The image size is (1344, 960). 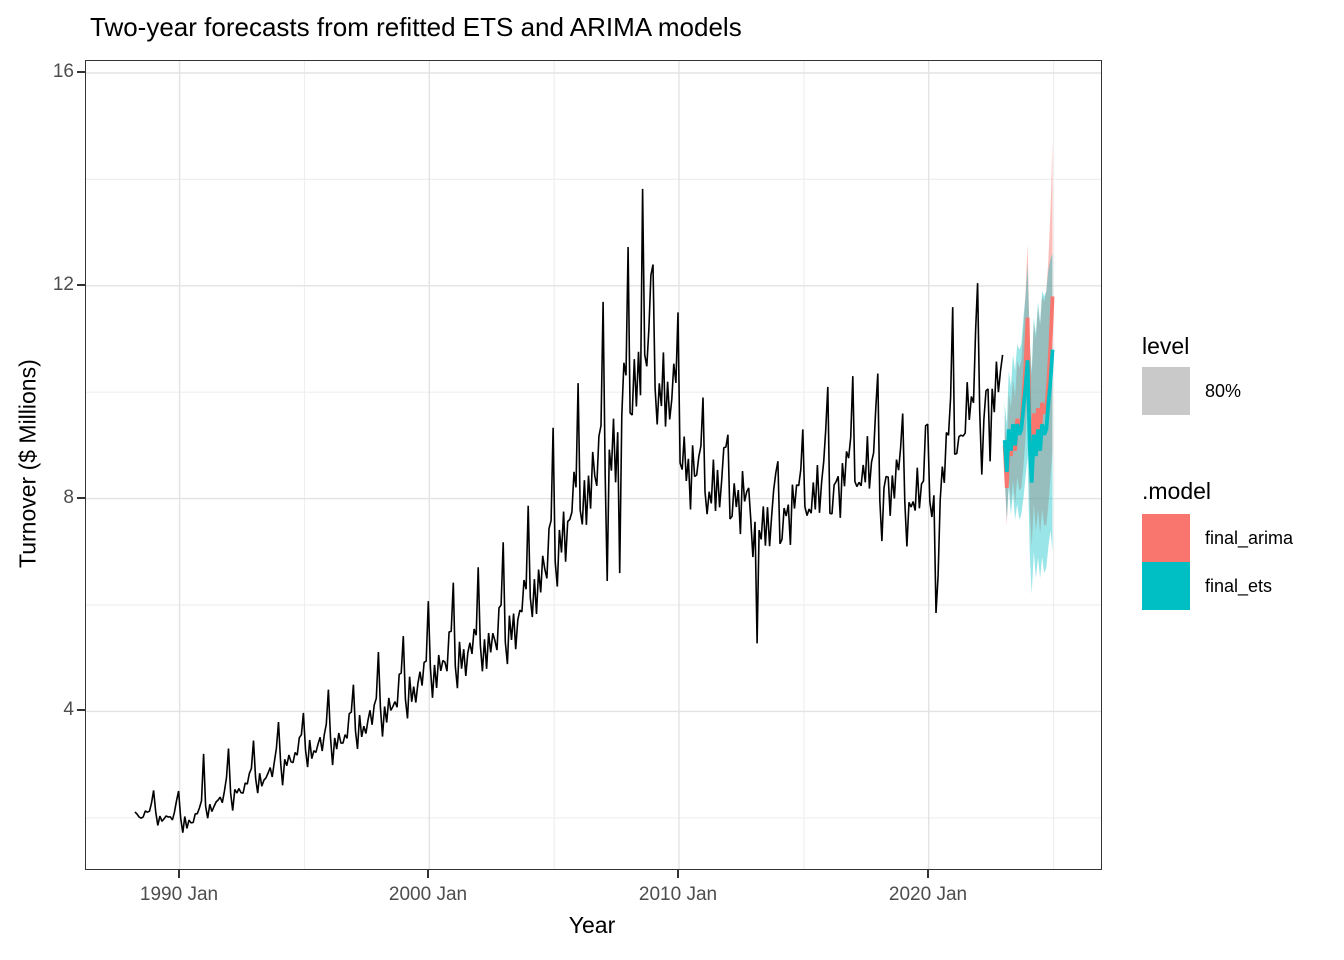 I want to click on legend-level-title: level, so click(x=1166, y=346).